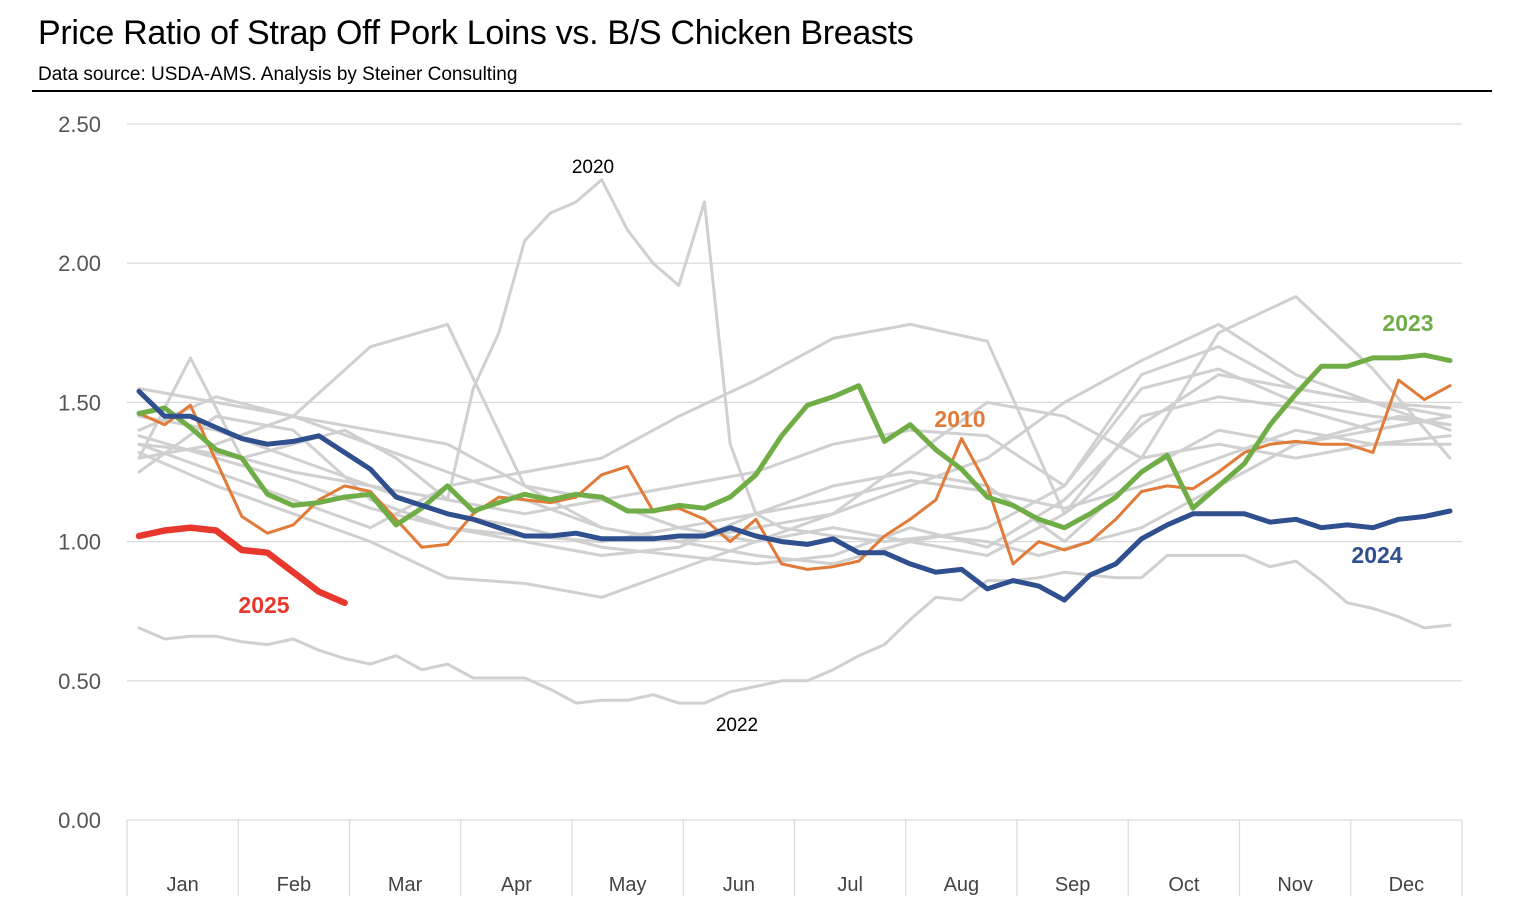 The width and height of the screenshot is (1536, 922). What do you see at coordinates (79, 472) in the screenshot?
I see `y-axis-ticks: 0.00 0.50 1.00 1.50 2.00 2.50` at bounding box center [79, 472].